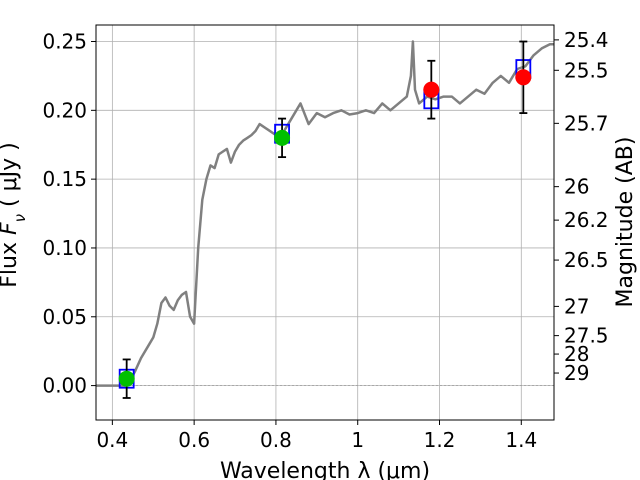 The image size is (640, 480). What do you see at coordinates (69, 214) in the screenshot?
I see `y-axis-ticks: 0.00 0.05 0.10 0.15 0.20 0.25` at bounding box center [69, 214].